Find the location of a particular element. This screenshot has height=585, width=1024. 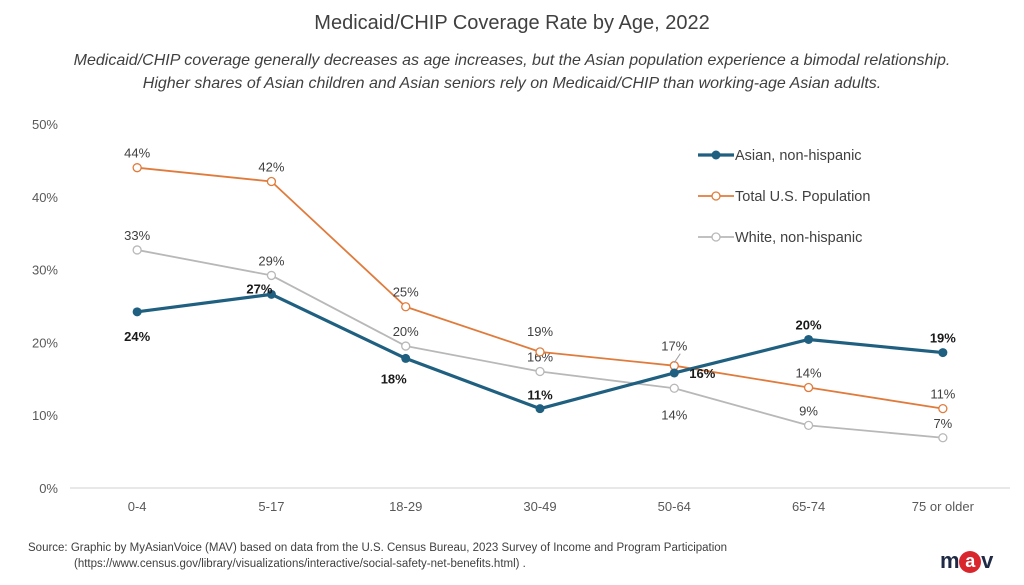

legend-label-white-non-hispanic: White, non-hispanic is located at coordinates (798, 238).